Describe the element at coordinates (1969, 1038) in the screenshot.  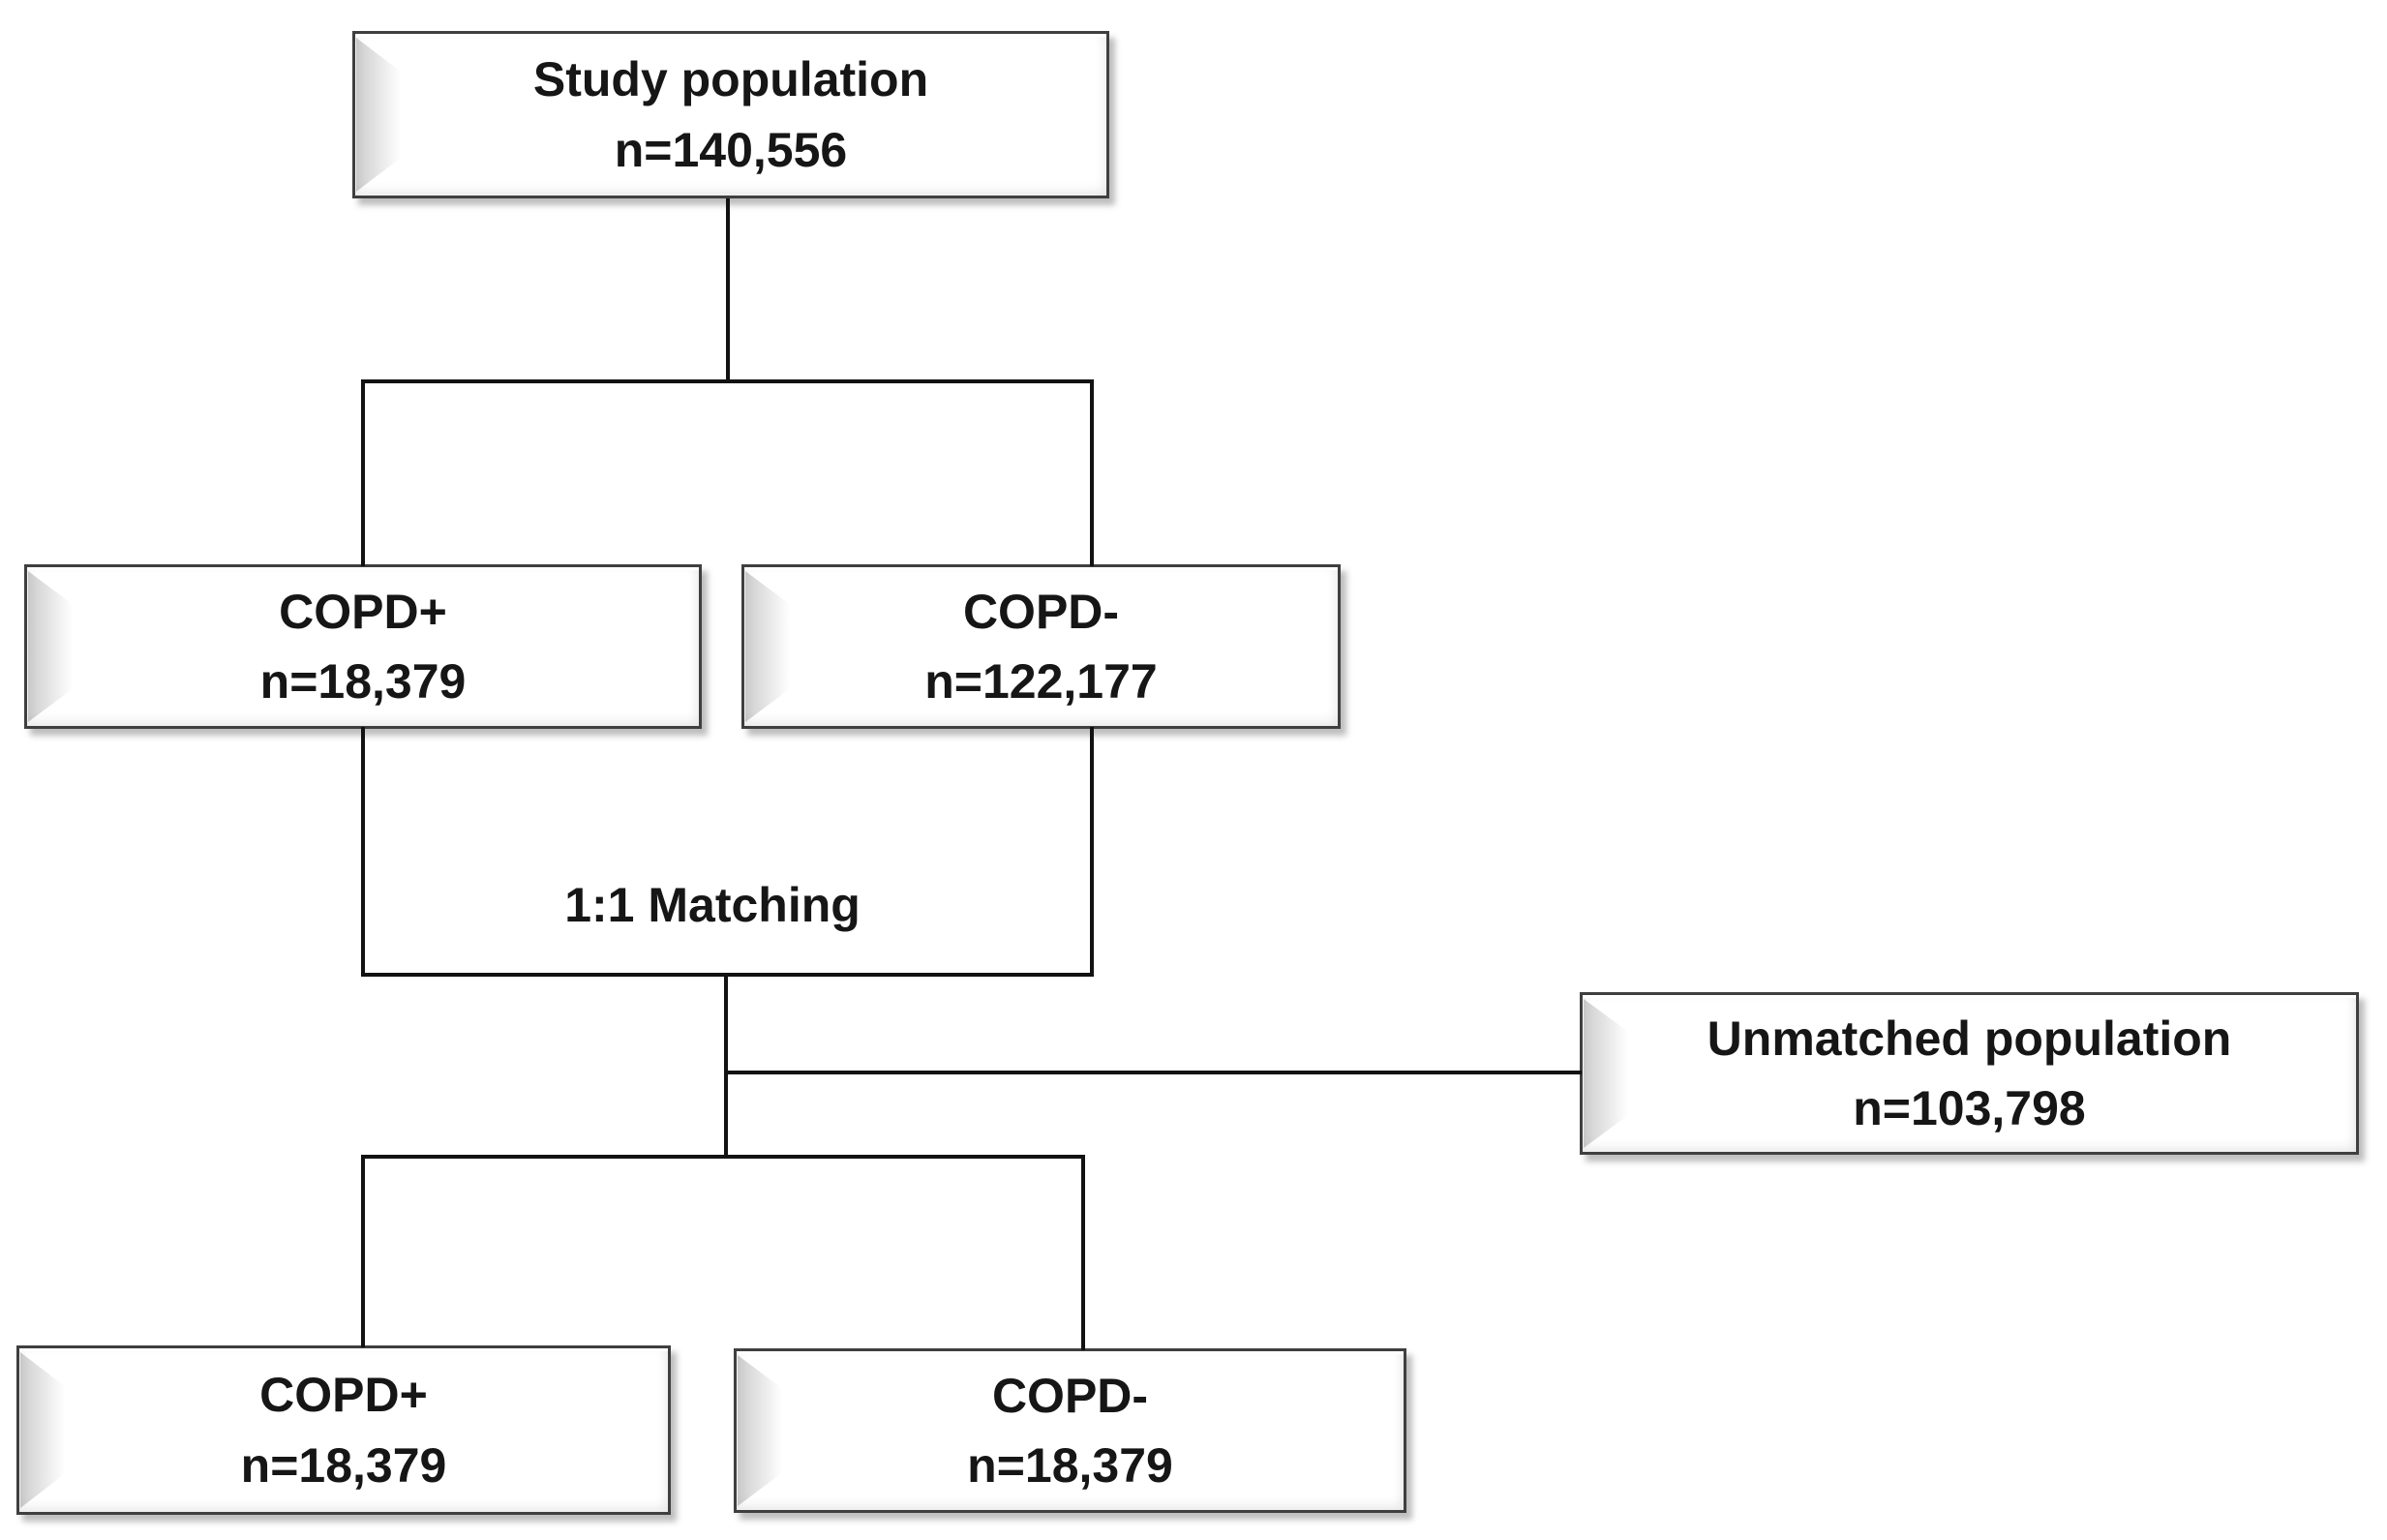
I see `node-label: Unmatched population` at that location.